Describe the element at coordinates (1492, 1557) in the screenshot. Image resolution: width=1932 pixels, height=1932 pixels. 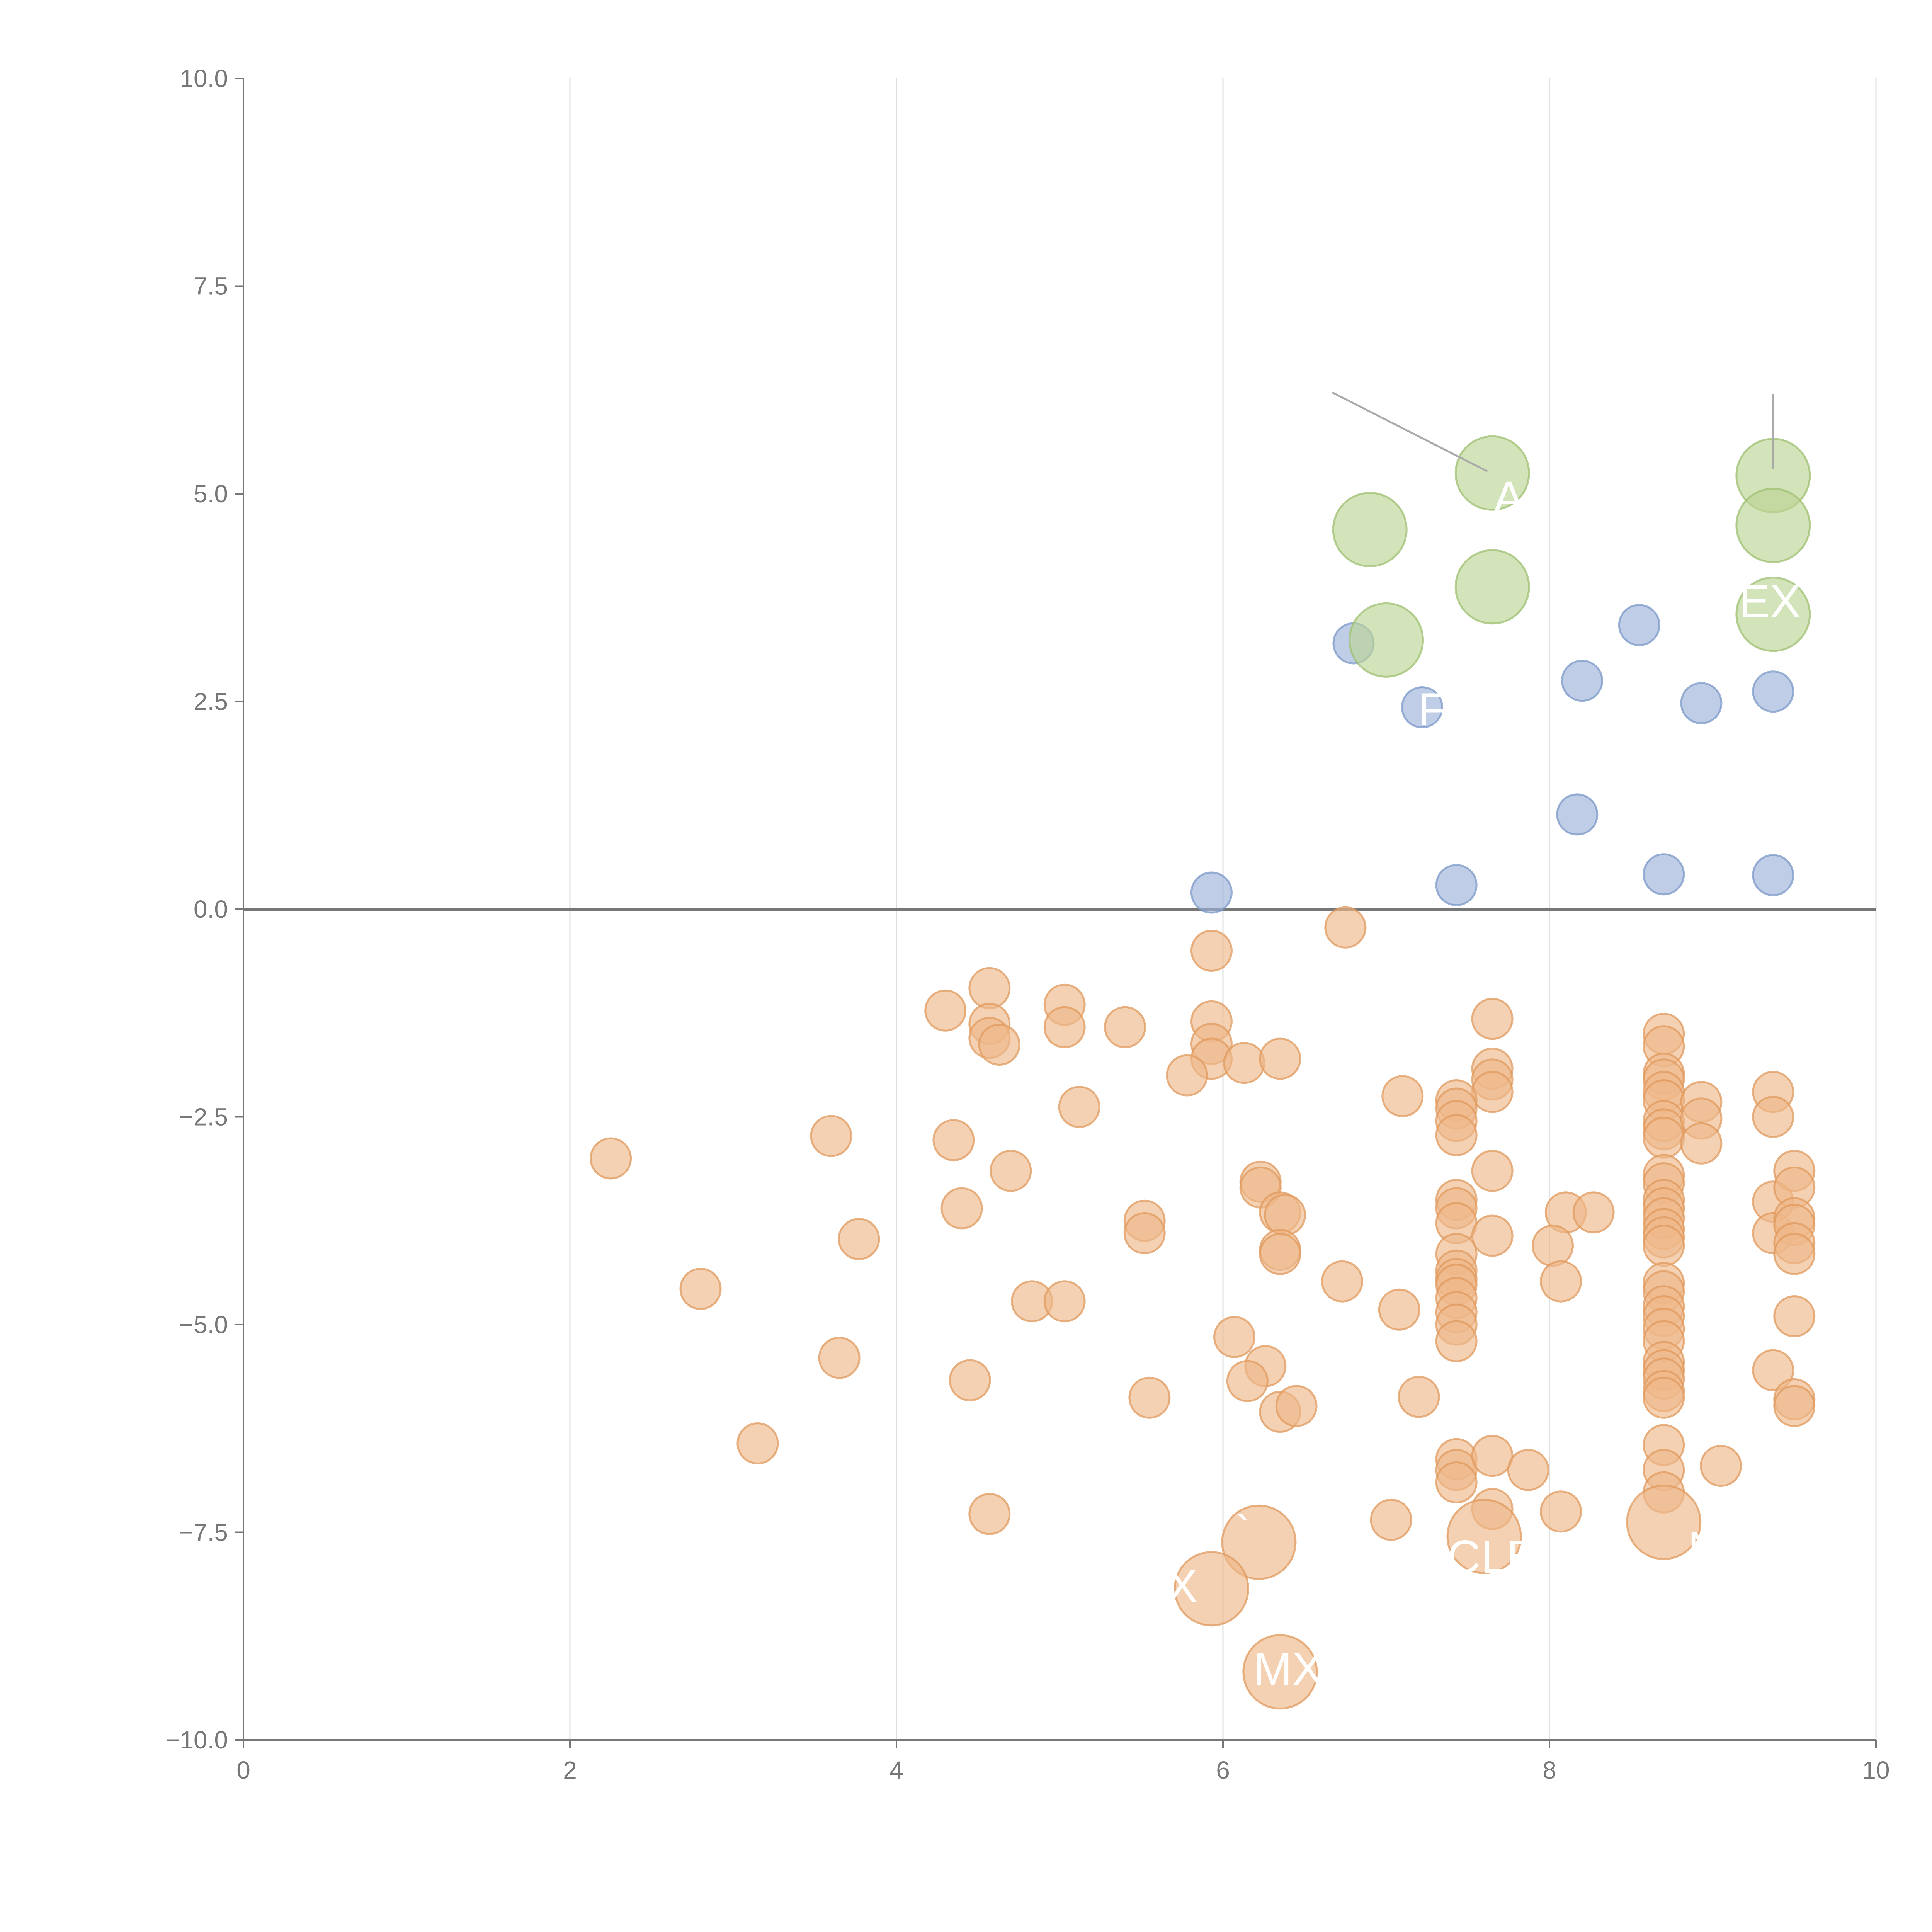
I see `point-label: CLE` at that location.